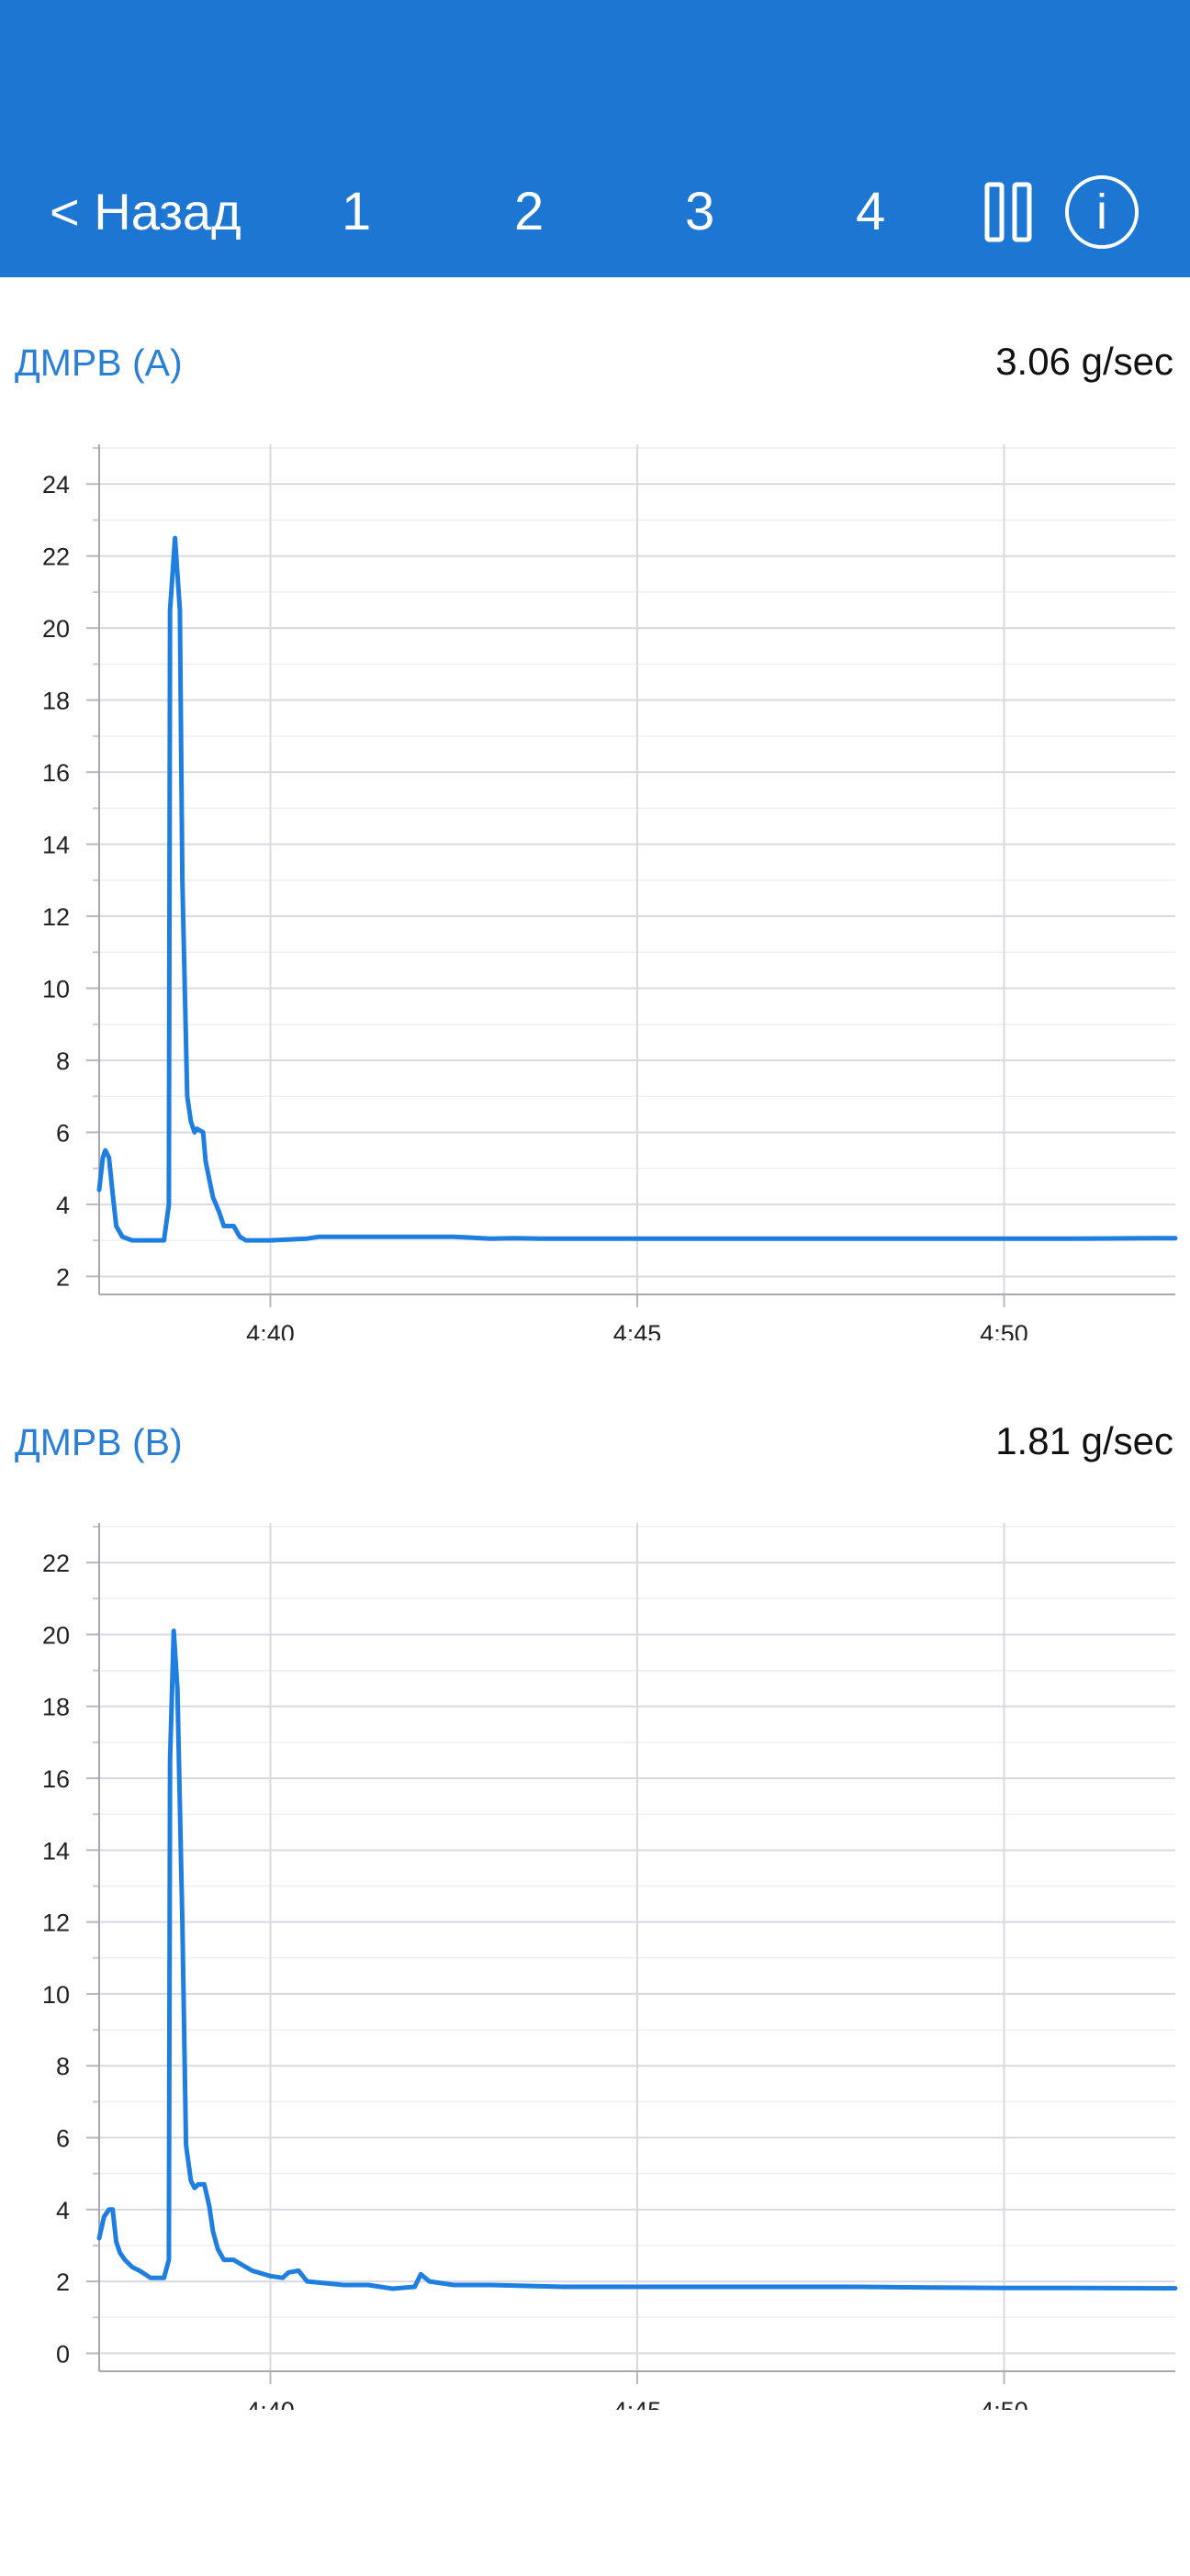 Image resolution: width=1190 pixels, height=2576 pixels. Describe the element at coordinates (700, 211) in the screenshot. I see `tab-page-3: 3` at that location.